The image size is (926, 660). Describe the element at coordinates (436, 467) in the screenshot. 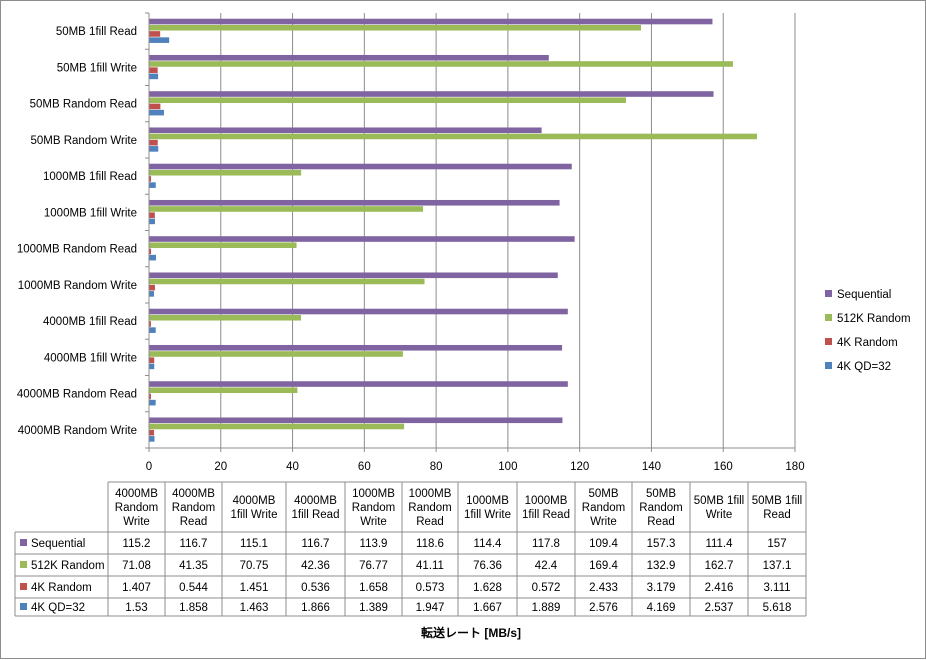

I see `x-tick-label: 80` at that location.